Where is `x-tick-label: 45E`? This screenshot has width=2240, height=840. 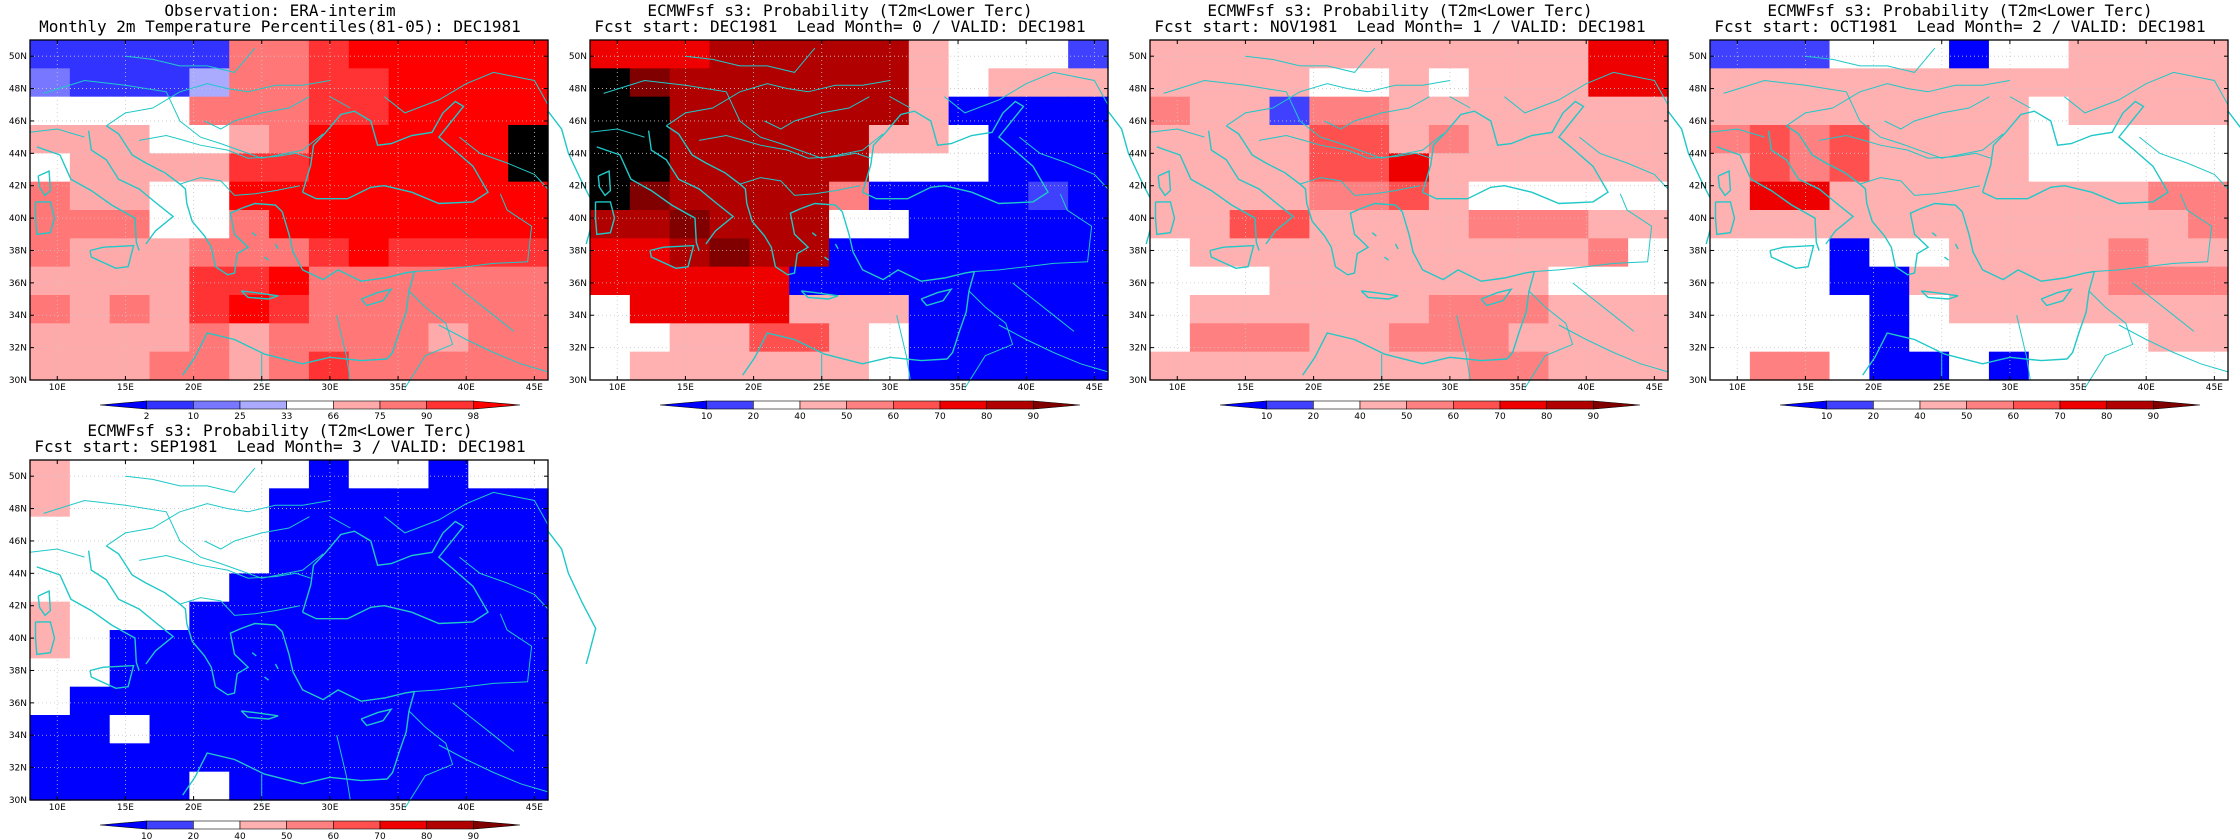
x-tick-label: 45E is located at coordinates (2214, 388).